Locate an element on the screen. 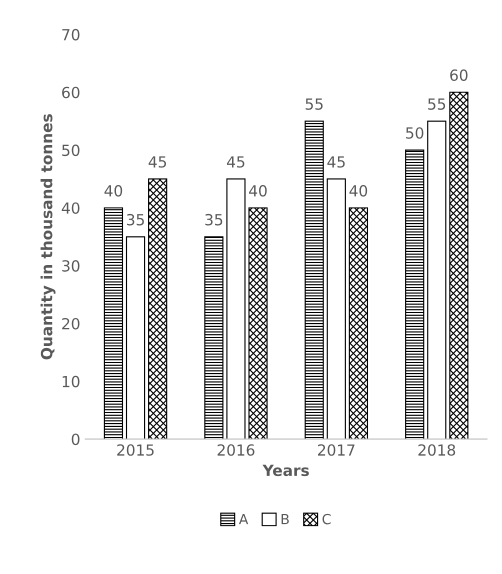 The width and height of the screenshot is (502, 574). legend-label: C is located at coordinates (326, 519).